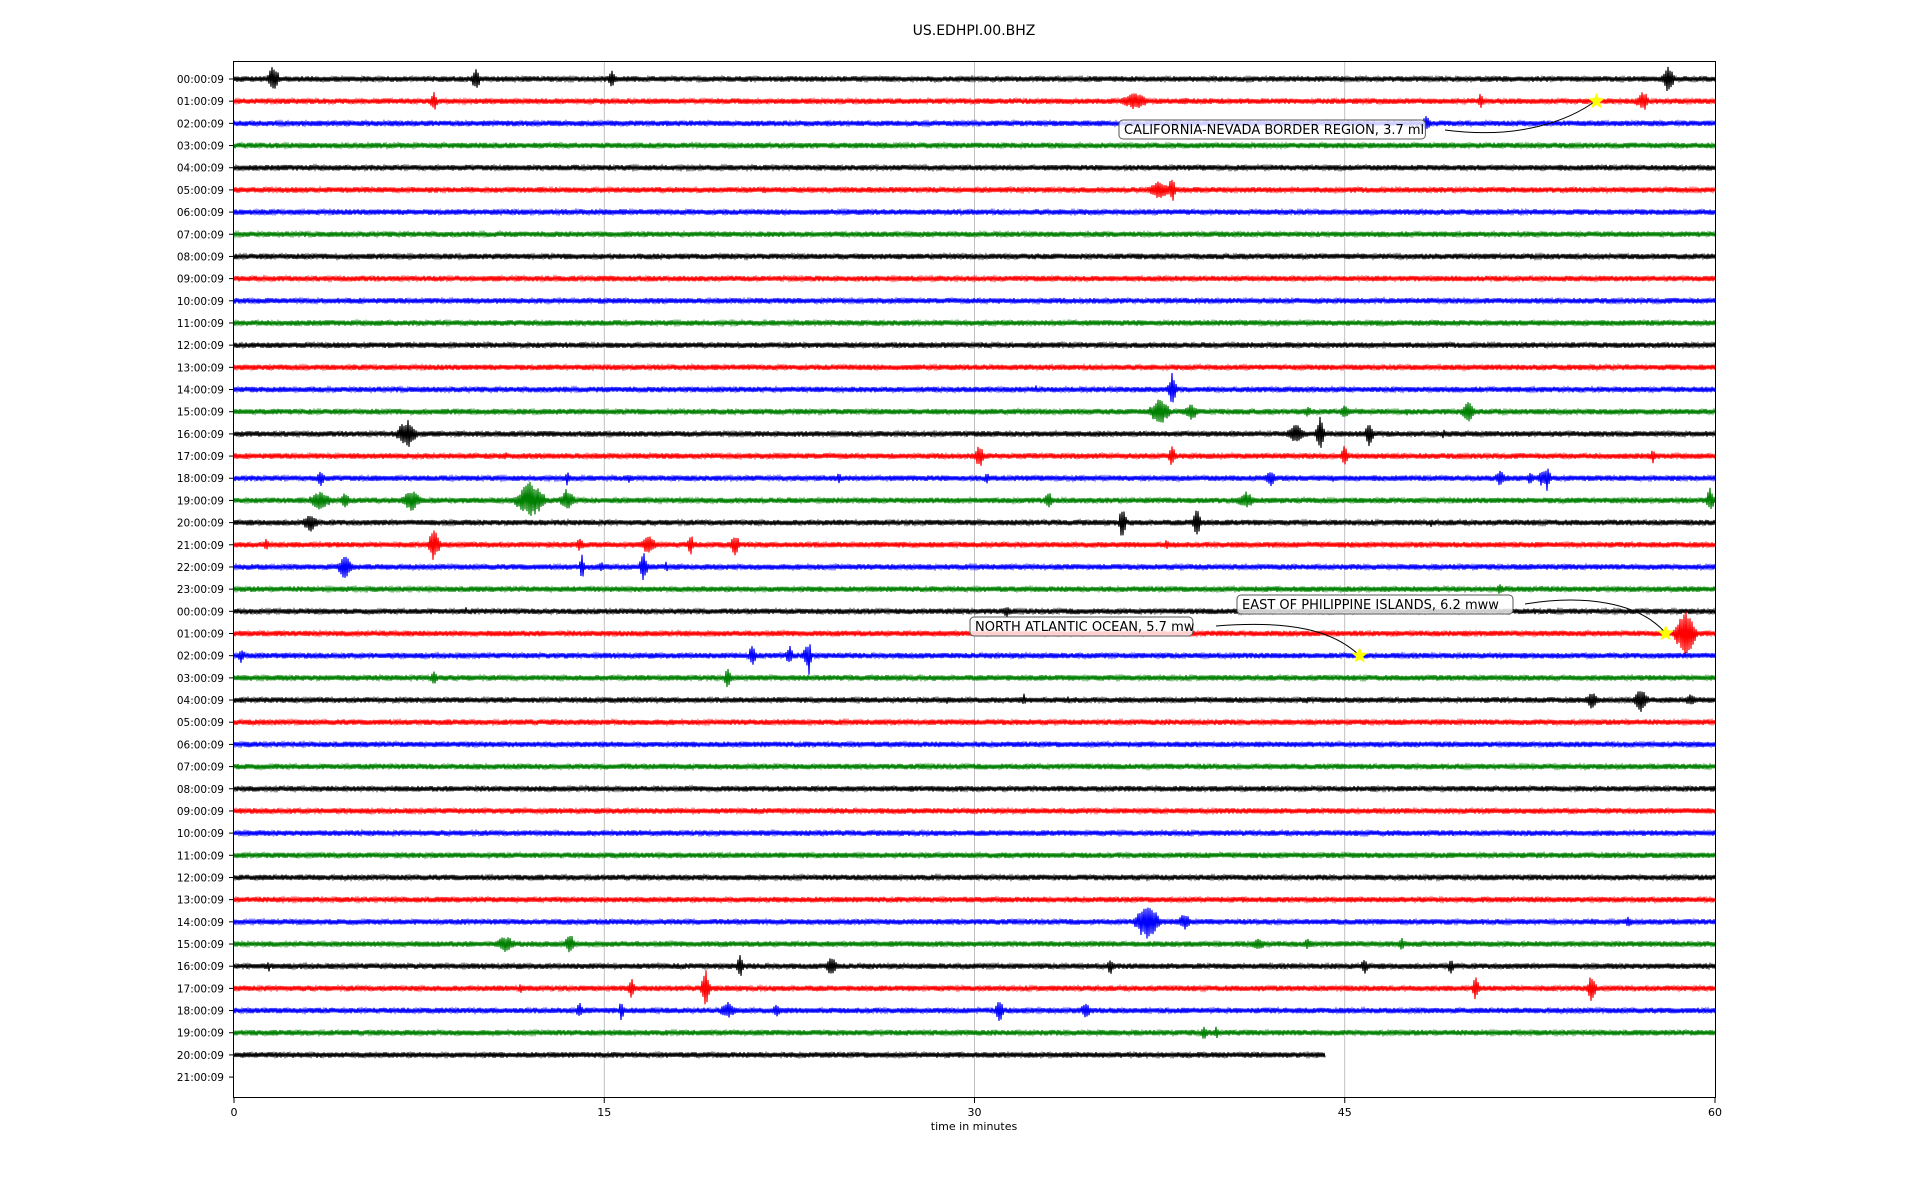  I want to click on y-tick-label: 08:00:09, so click(200, 257).